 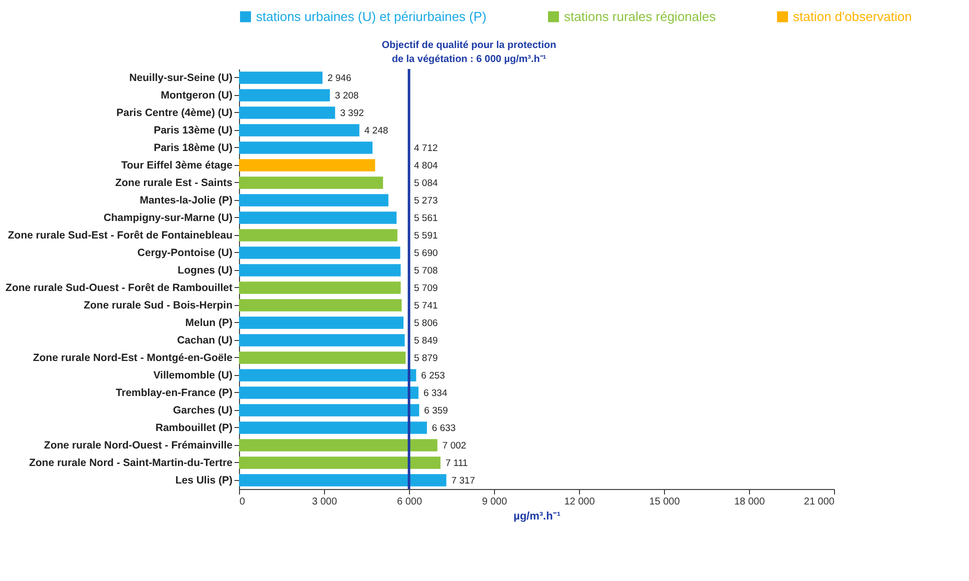 I want to click on y-tick-label: Tremblay-en-France (P), so click(x=174, y=392).